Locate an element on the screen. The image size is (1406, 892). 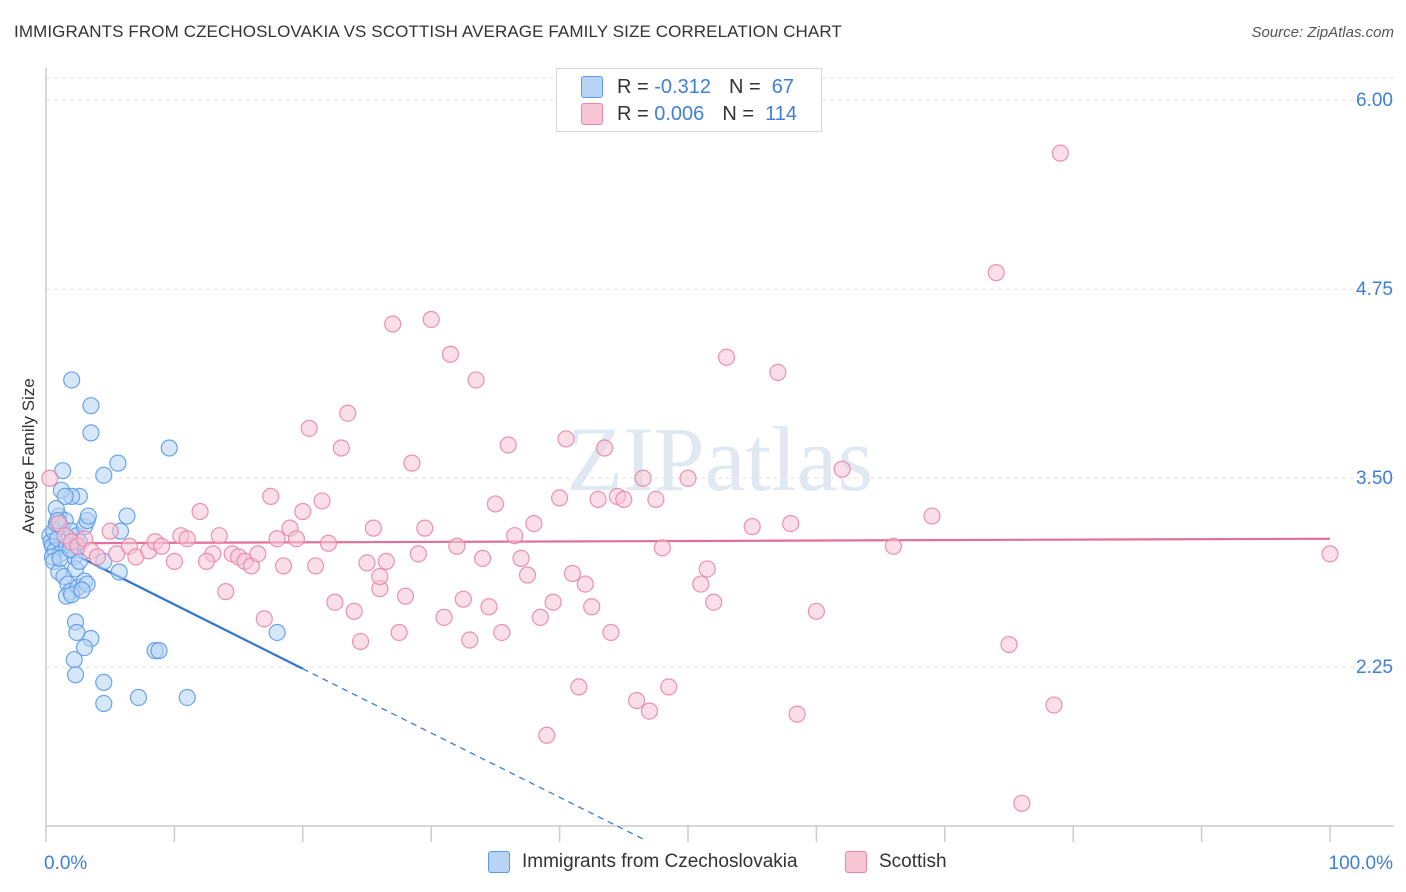
x-tick-labels: 0.0% 100.0% is located at coordinates (718, 863).